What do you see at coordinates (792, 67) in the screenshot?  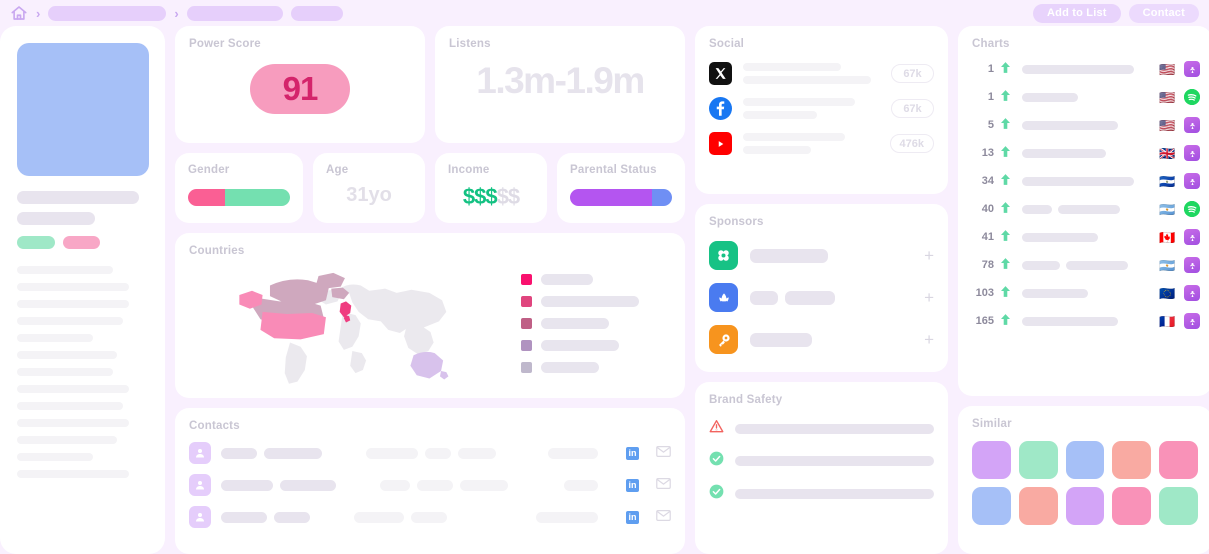 I see `placeholder-line` at bounding box center [792, 67].